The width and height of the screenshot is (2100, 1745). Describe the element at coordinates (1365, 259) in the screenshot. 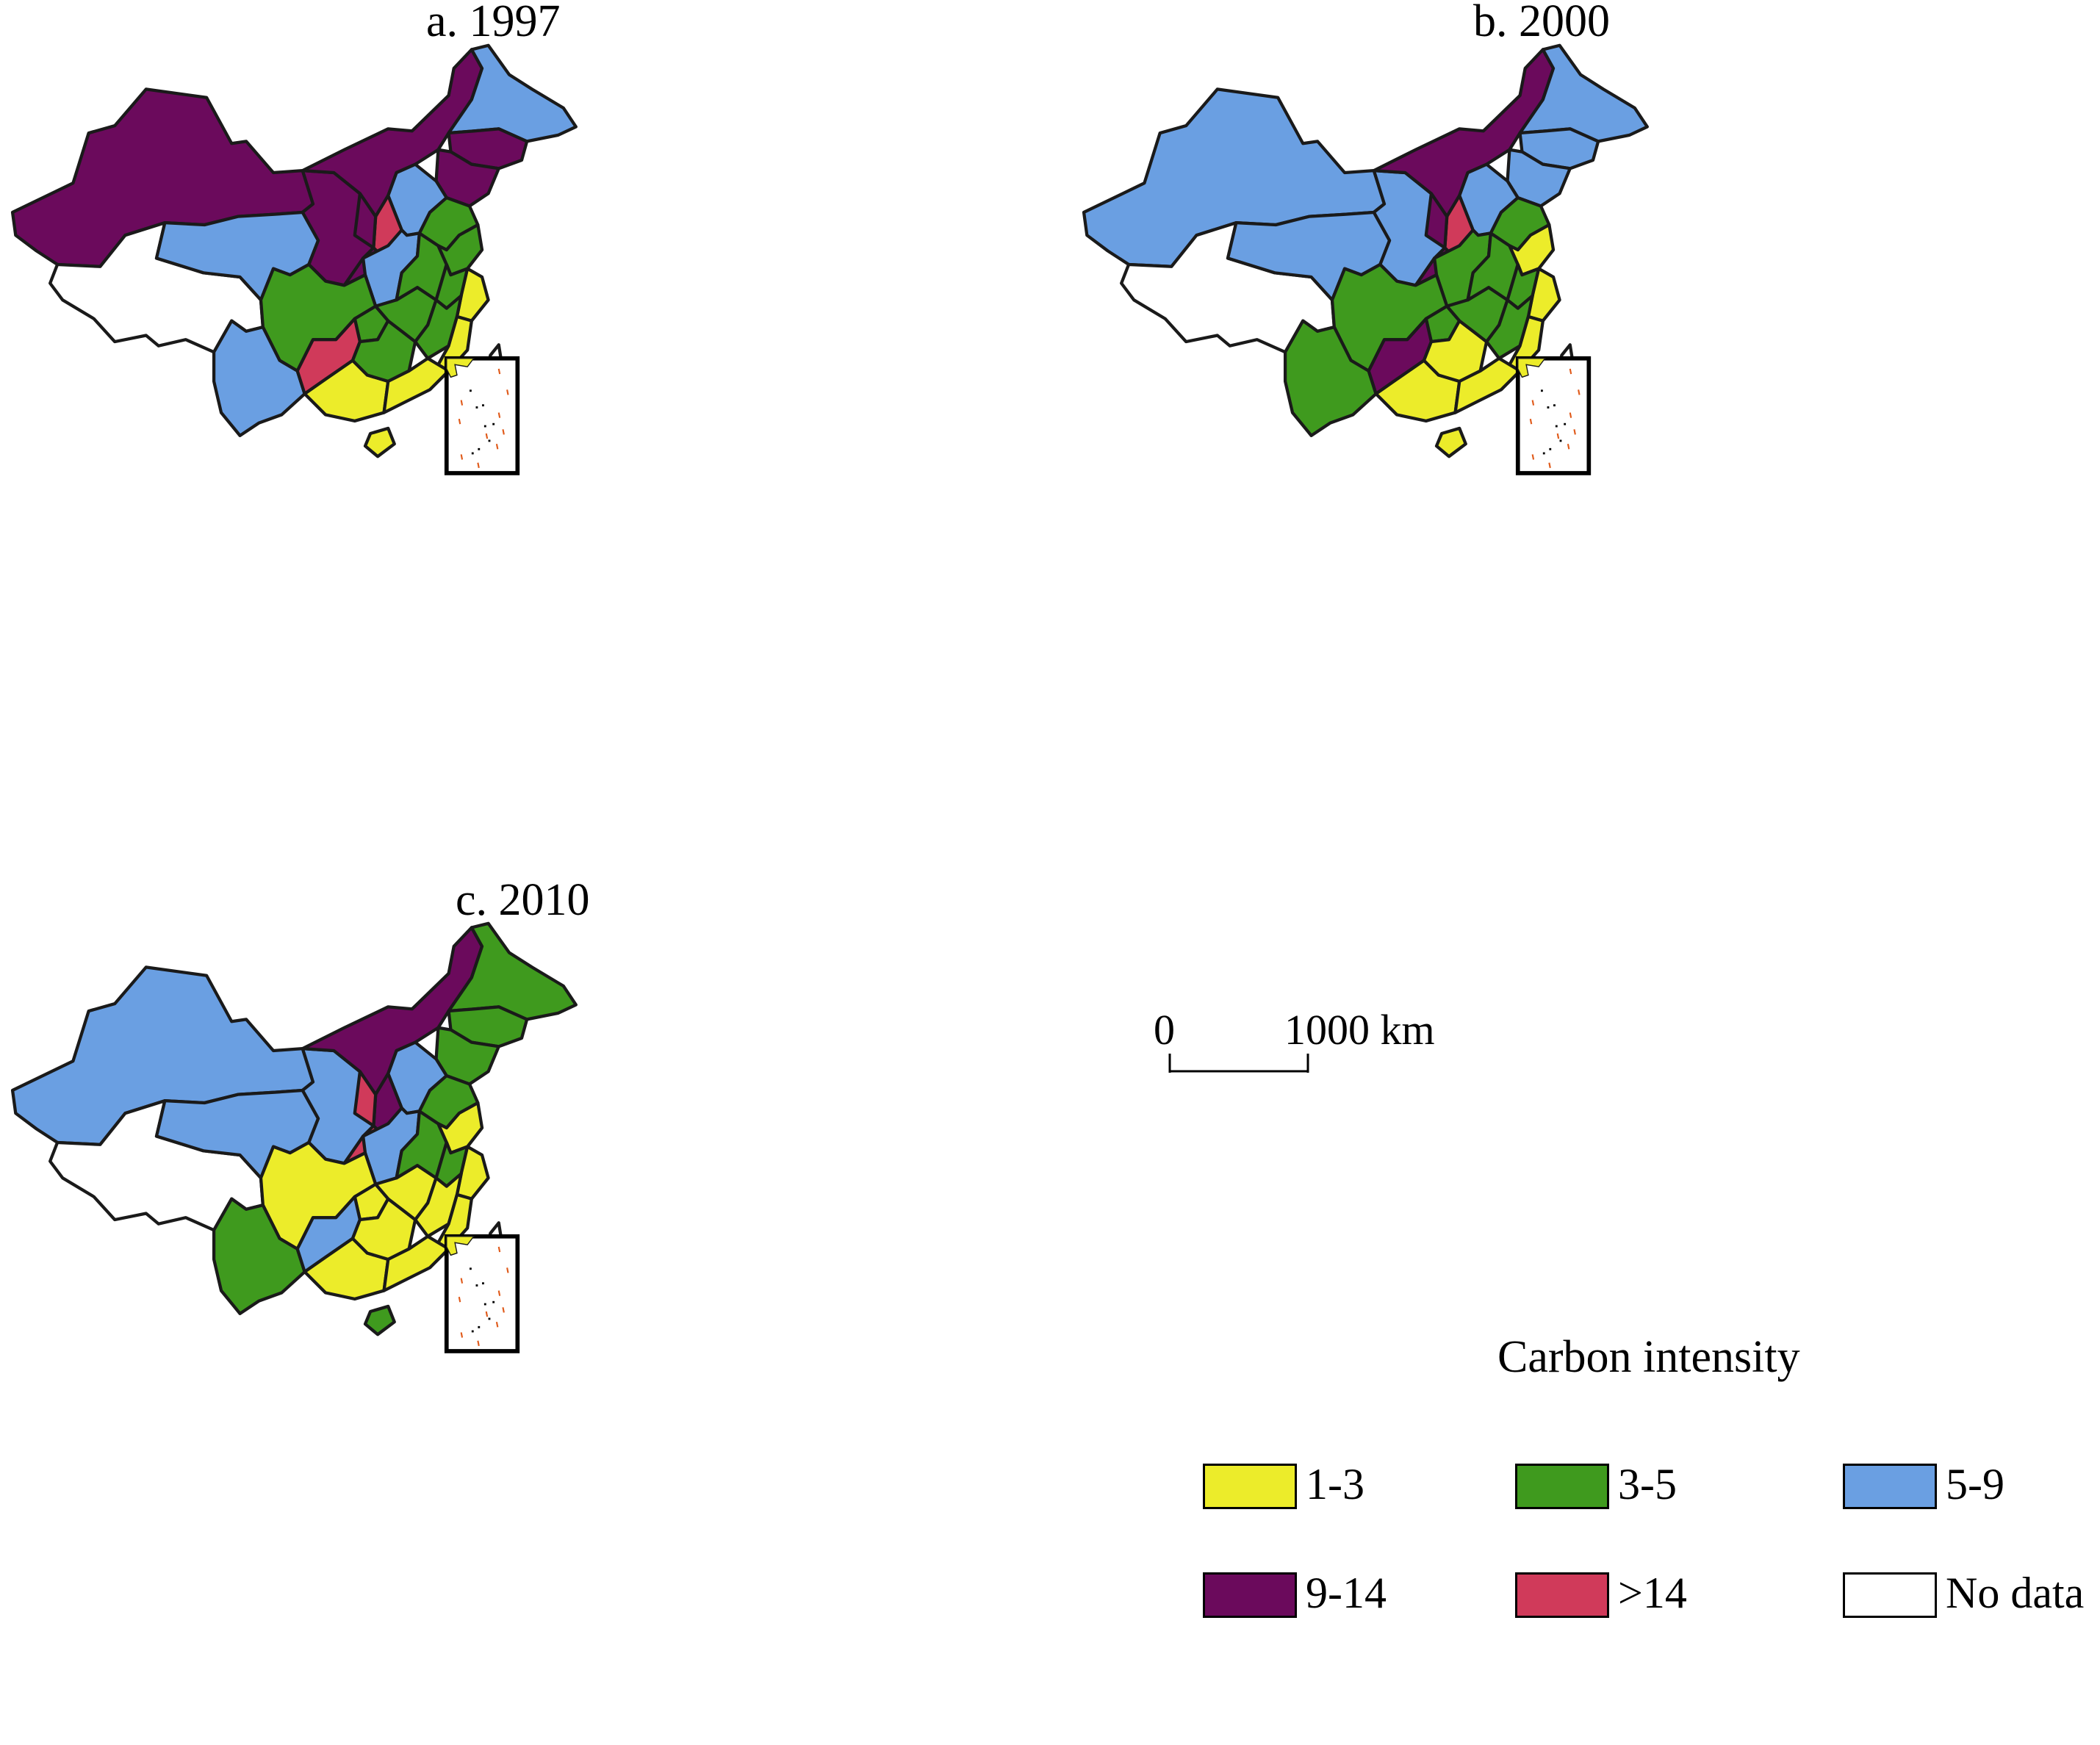

I see `map-panel-2000` at that location.